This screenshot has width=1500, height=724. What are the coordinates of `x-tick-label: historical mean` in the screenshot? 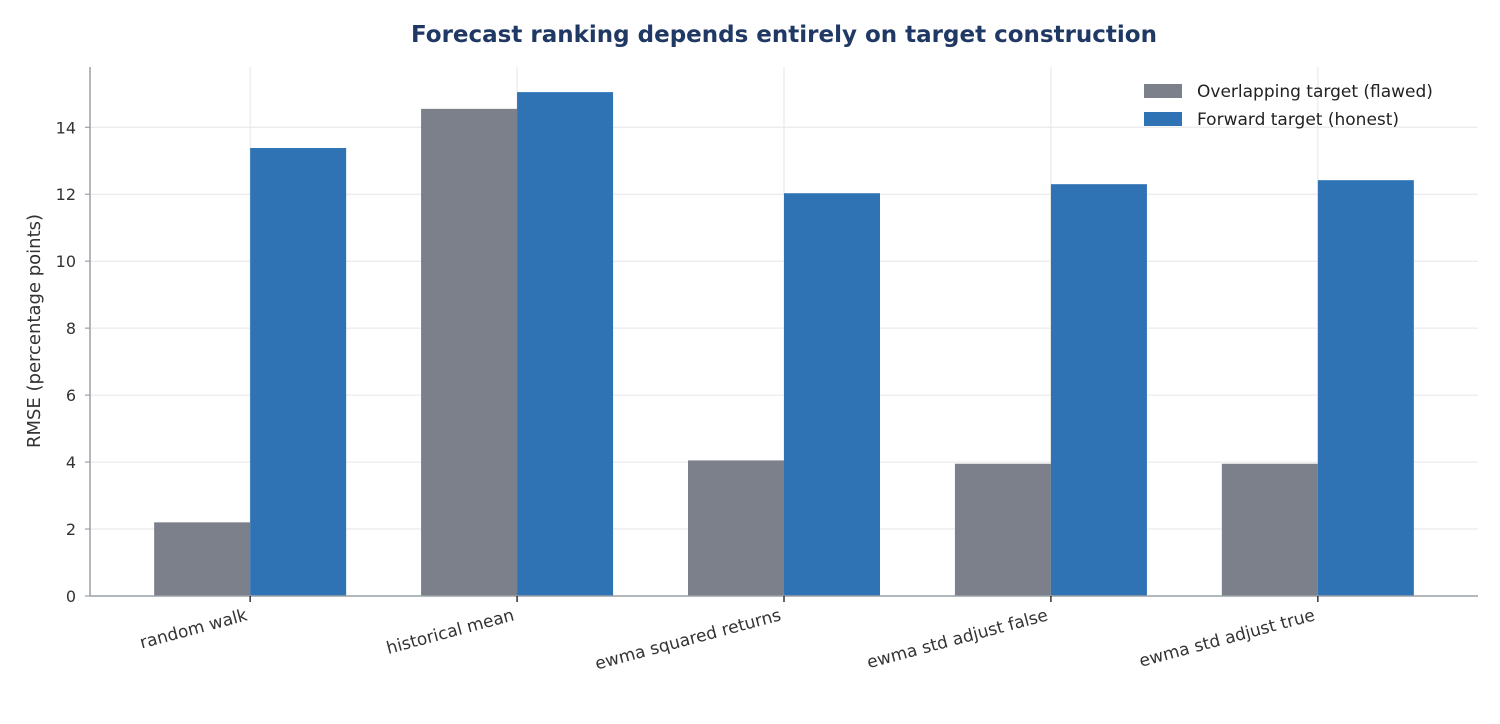 It's located at (450, 632).